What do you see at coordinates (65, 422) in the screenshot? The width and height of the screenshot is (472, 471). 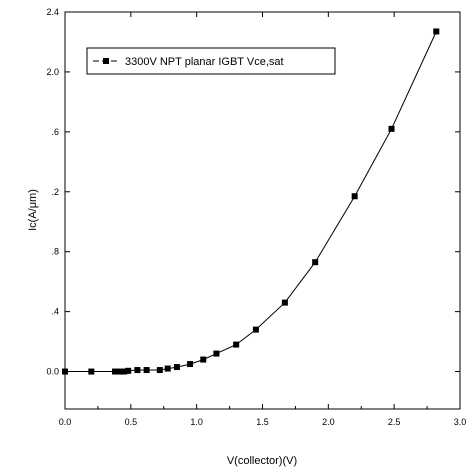 I see `x-tick-label: 0.0` at bounding box center [65, 422].